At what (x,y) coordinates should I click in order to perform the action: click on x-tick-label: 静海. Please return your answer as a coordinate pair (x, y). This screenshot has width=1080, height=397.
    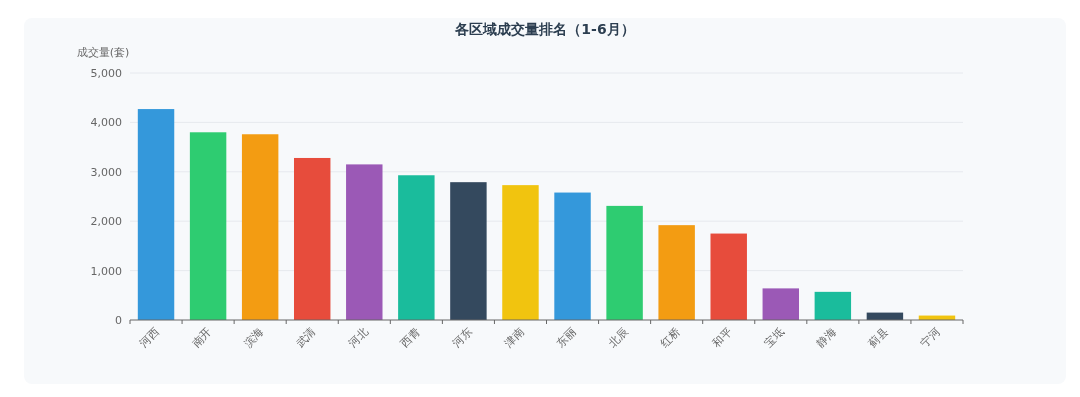
    Looking at the image, I should click on (826, 337).